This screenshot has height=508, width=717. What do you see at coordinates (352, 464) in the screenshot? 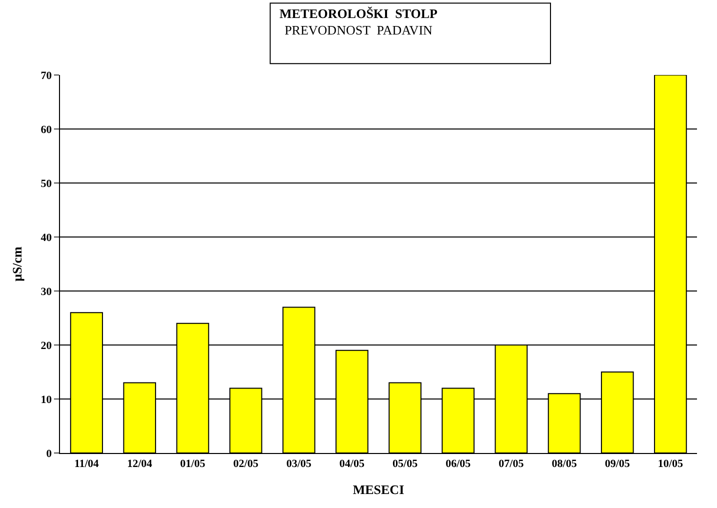
I see `x-tick-label: 04/05` at bounding box center [352, 464].